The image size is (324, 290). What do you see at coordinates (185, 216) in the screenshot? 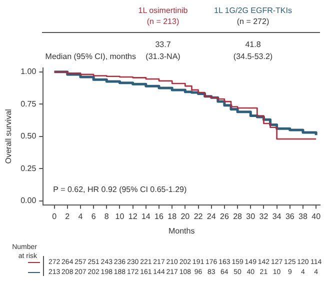
I see `x-tick-label: 20` at bounding box center [185, 216].